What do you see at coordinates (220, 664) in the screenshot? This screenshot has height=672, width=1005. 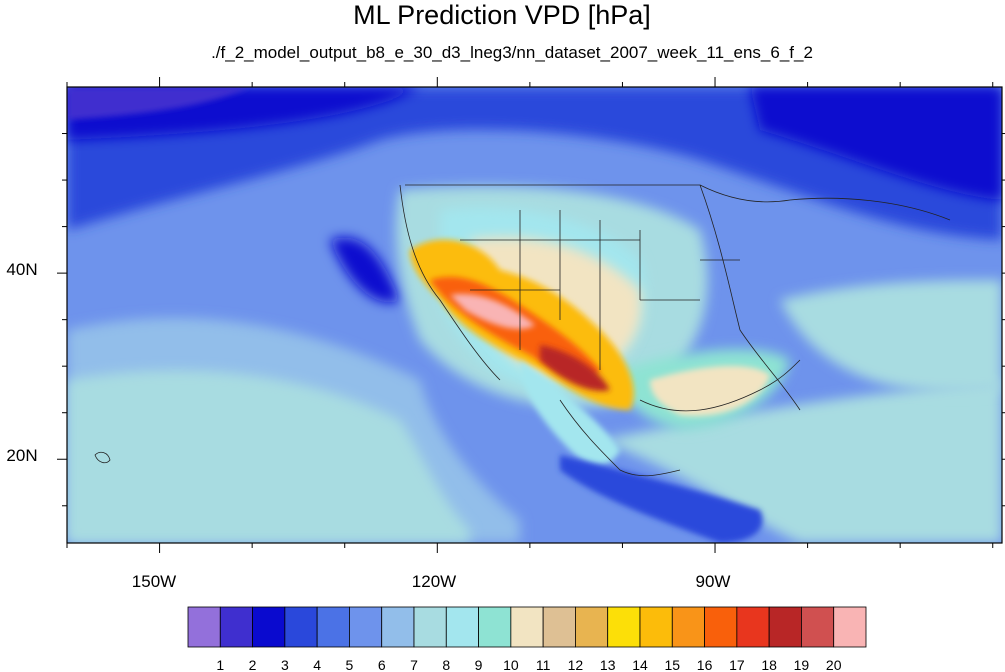 I see `colorbar-label: 1` at bounding box center [220, 664].